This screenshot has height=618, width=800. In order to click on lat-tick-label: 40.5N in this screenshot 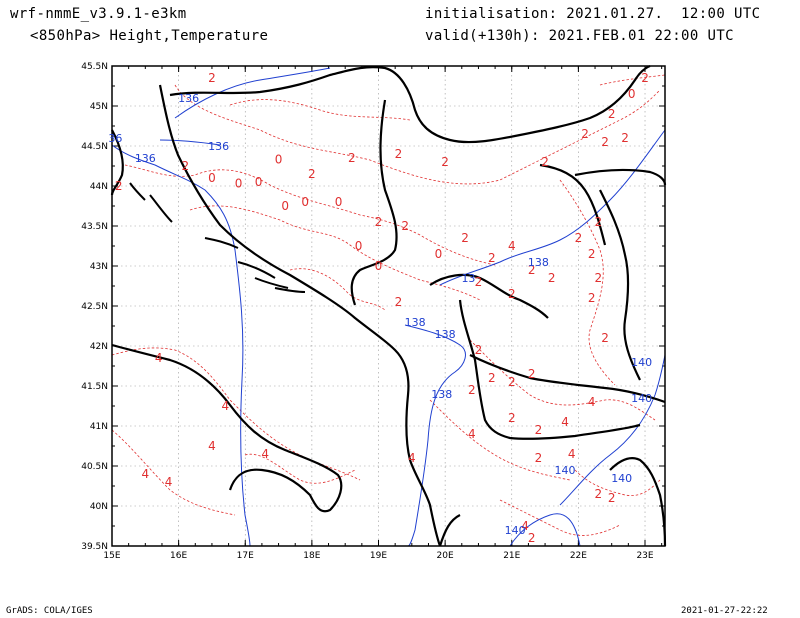, I will do `click(94, 467)`.